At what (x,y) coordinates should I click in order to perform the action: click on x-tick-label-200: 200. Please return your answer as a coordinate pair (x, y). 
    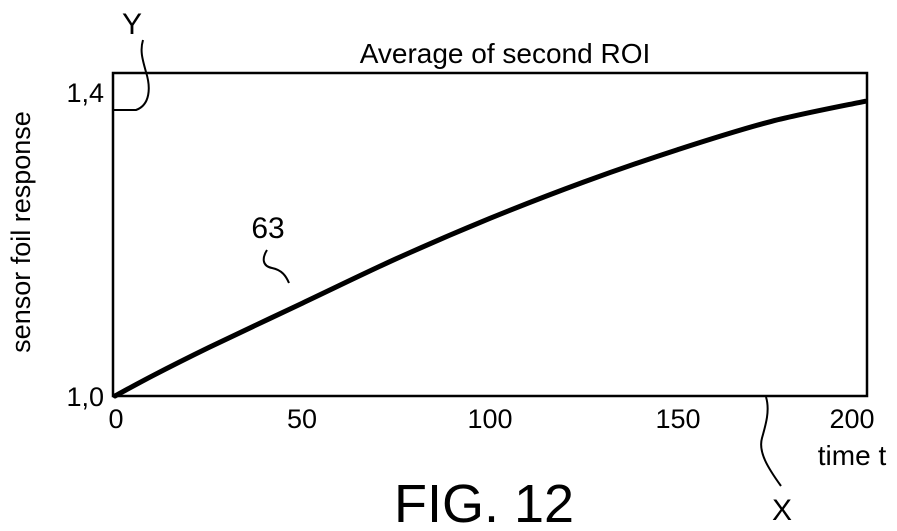
    Looking at the image, I should click on (851, 419).